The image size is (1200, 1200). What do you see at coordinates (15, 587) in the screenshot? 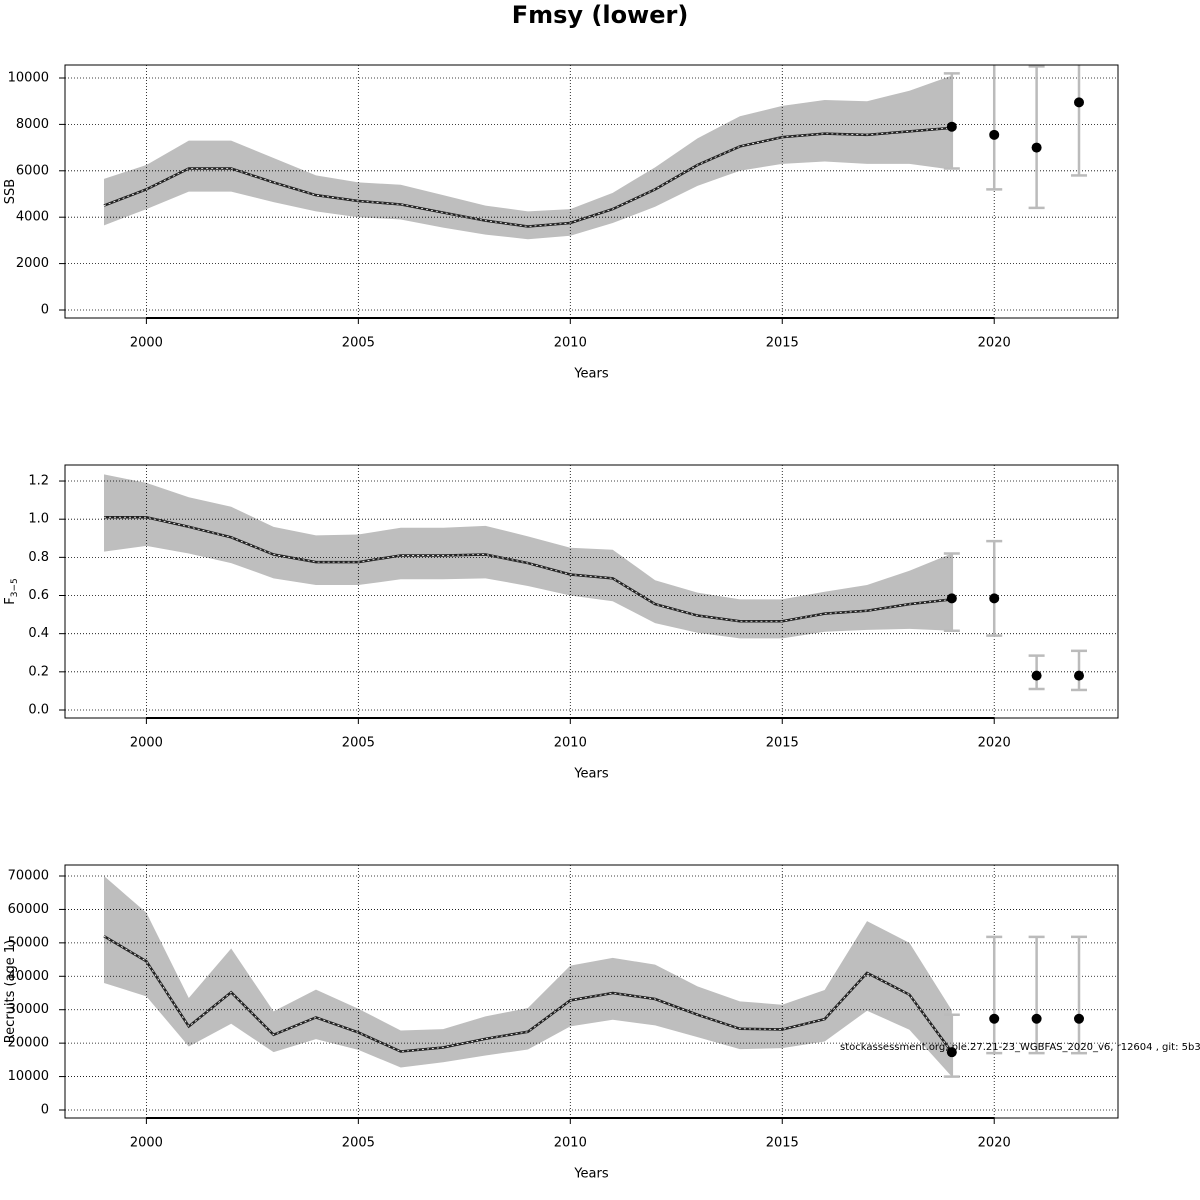
I see `y-axis-label-subscript: 3−5` at bounding box center [15, 587].